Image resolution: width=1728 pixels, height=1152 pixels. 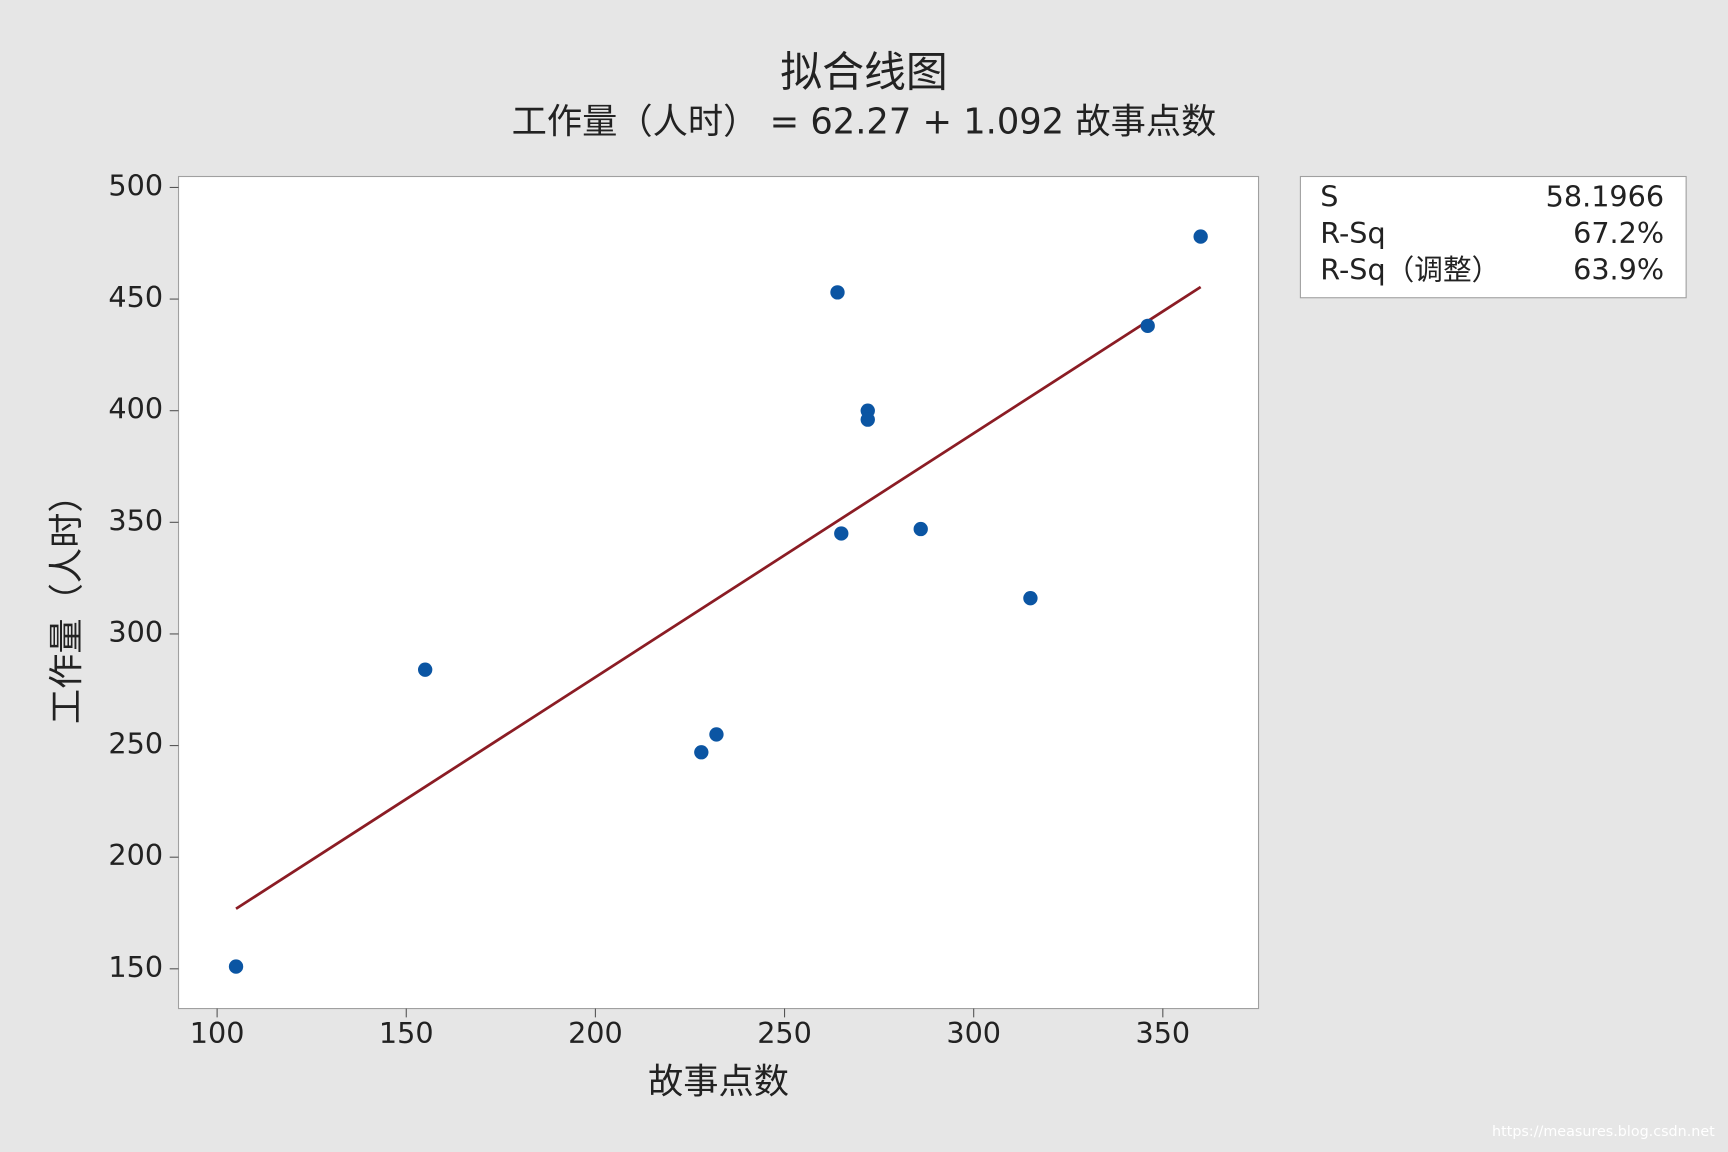 What do you see at coordinates (135, 297) in the screenshot?
I see `y-tick-label: 450` at bounding box center [135, 297].